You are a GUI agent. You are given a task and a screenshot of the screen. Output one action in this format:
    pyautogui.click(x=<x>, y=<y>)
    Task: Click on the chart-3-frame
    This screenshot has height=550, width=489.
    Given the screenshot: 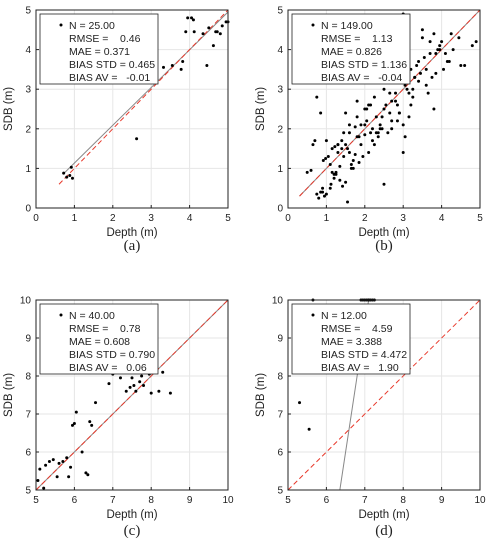 What is the action you would take?
    pyautogui.click(x=384, y=395)
    